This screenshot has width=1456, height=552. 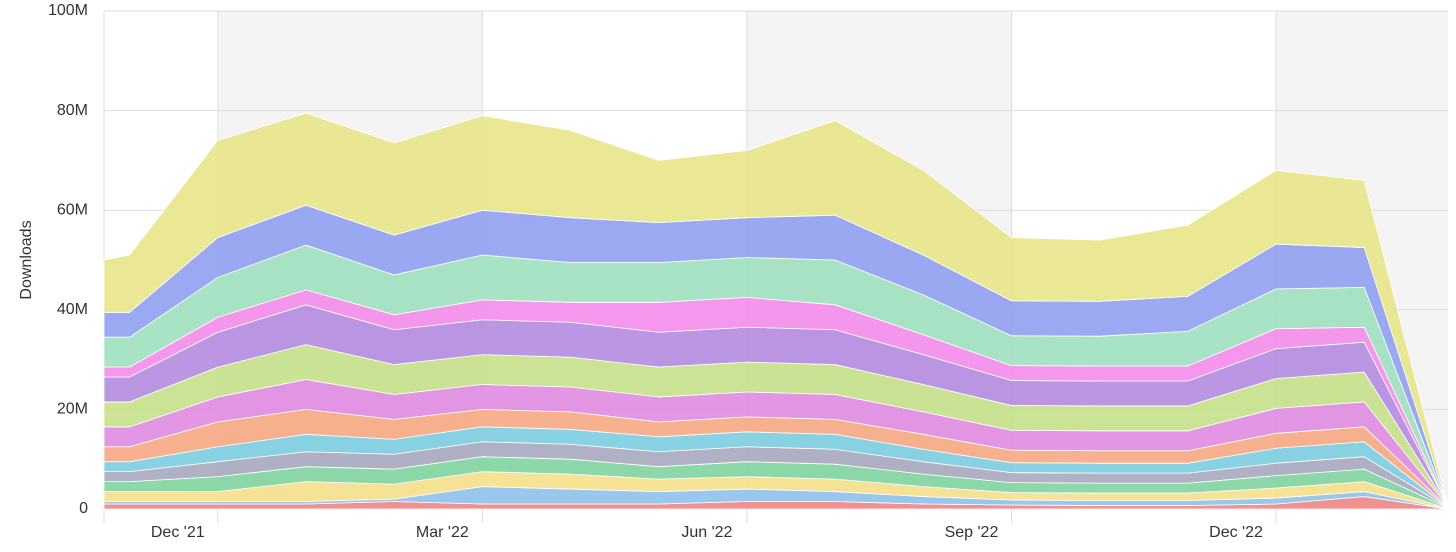 I want to click on x-tick-label: Mar '22, so click(x=442, y=532).